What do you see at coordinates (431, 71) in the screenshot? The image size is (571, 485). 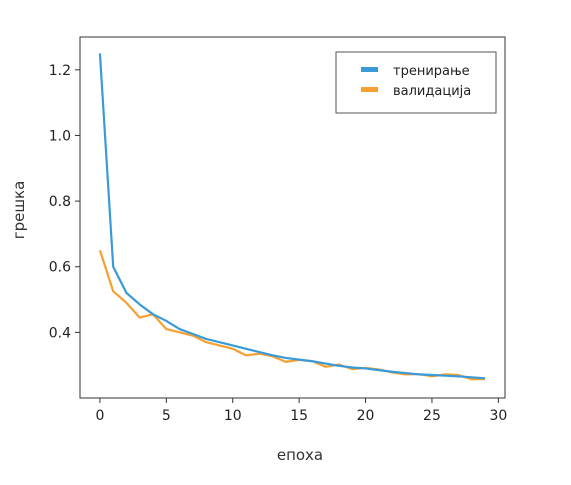 I see `legend-label-training: тренирање` at bounding box center [431, 71].